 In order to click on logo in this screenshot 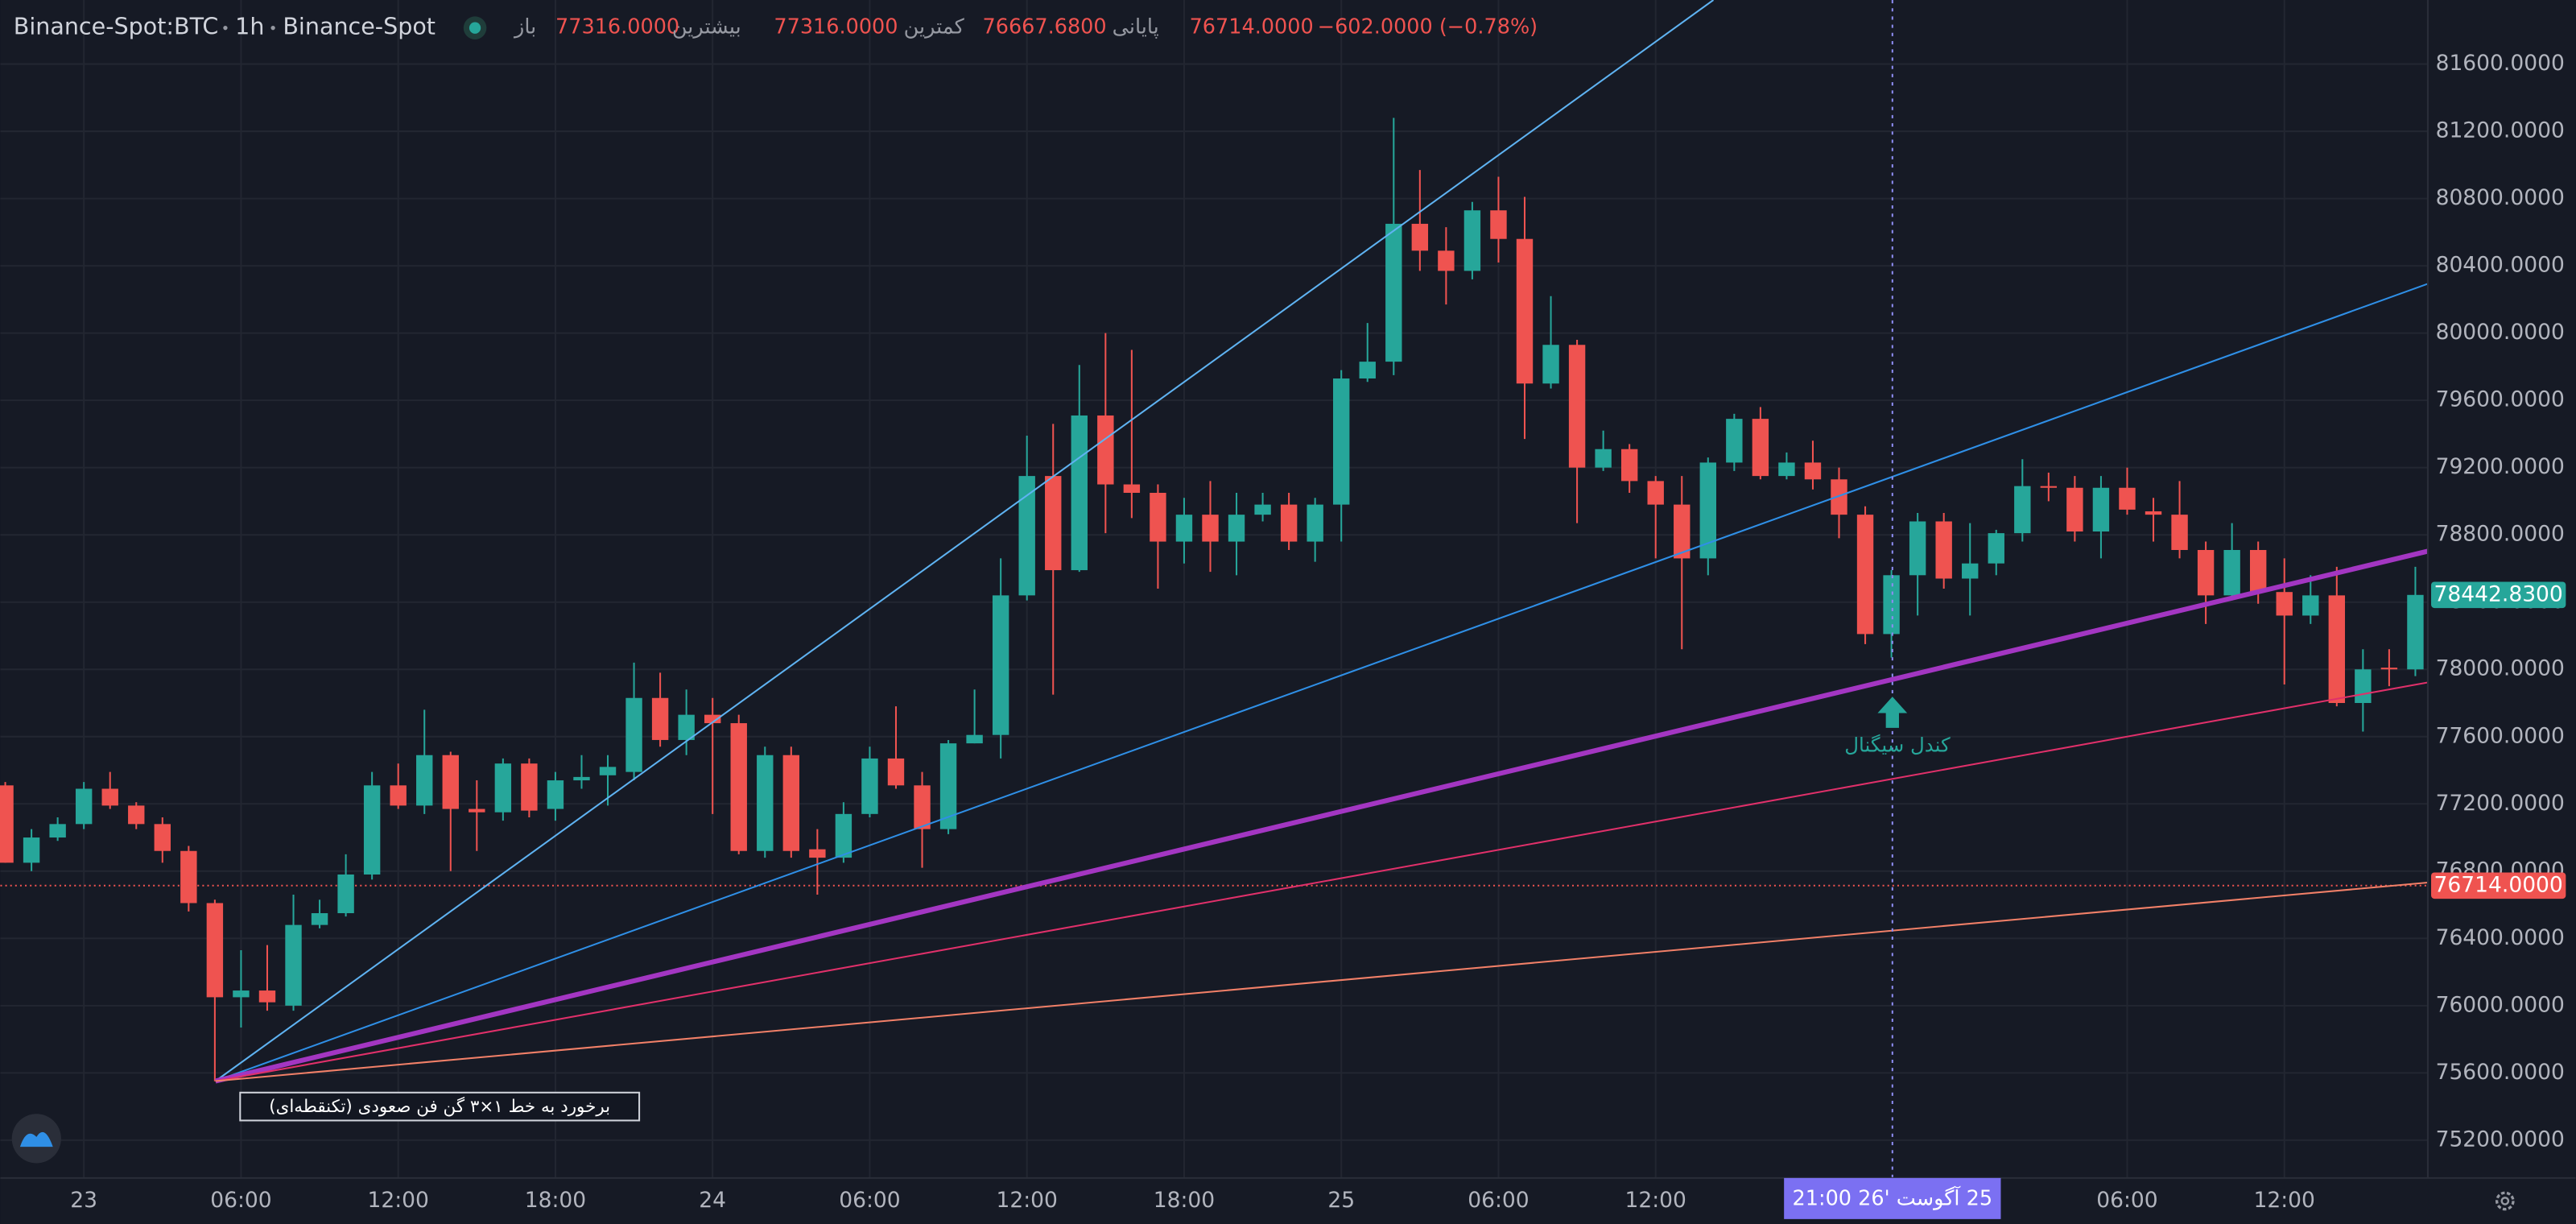, I will do `click(36, 1139)`.